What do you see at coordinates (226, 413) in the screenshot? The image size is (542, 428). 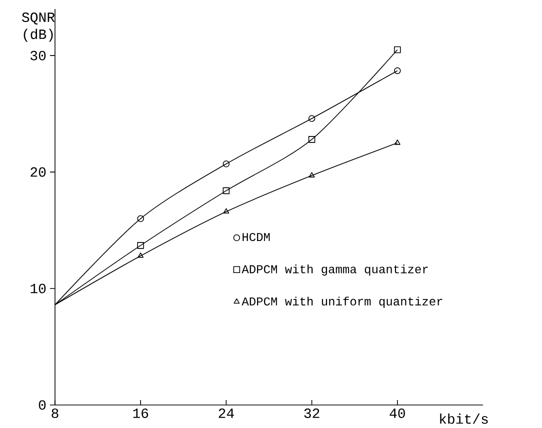 I see `x-tick-label: 24` at bounding box center [226, 413].